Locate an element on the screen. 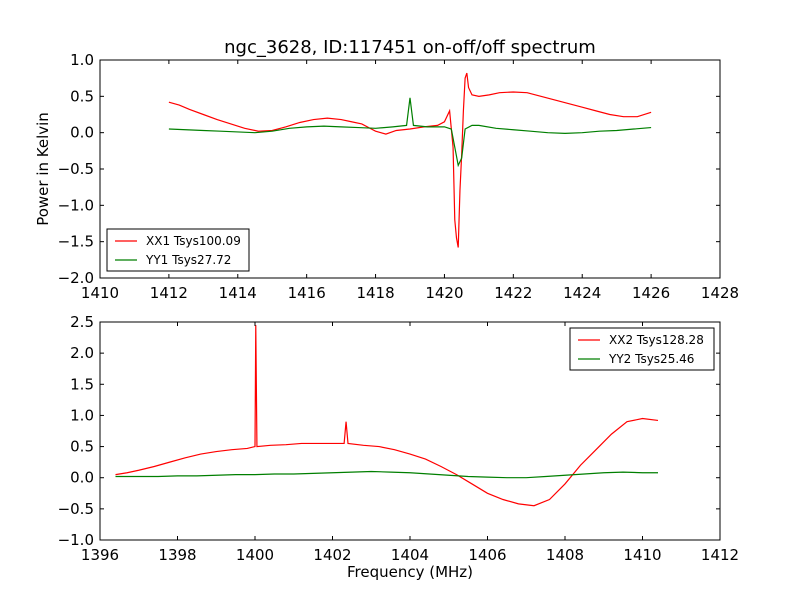  y-axis-label: Power in Kelvin is located at coordinates (43, 169).